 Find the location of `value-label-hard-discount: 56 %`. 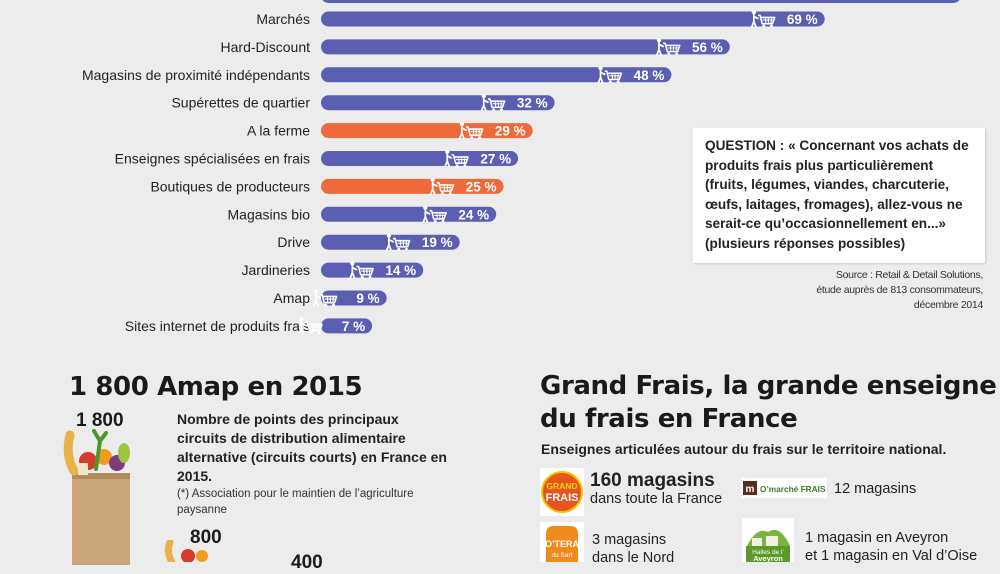

value-label-hard-discount: 56 % is located at coordinates (707, 47).